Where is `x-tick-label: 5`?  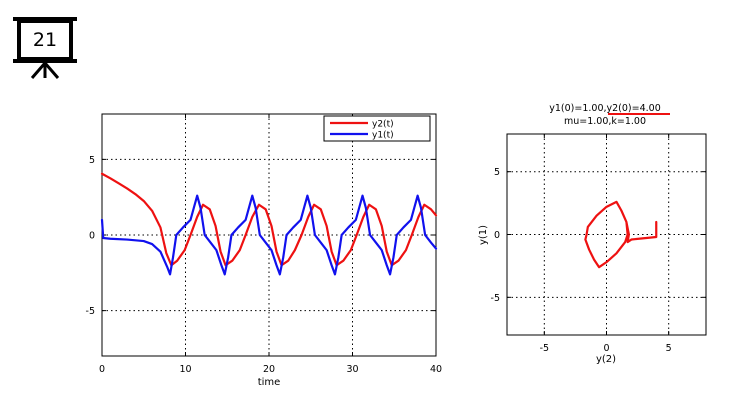
x-tick-label: 5 is located at coordinates (669, 348).